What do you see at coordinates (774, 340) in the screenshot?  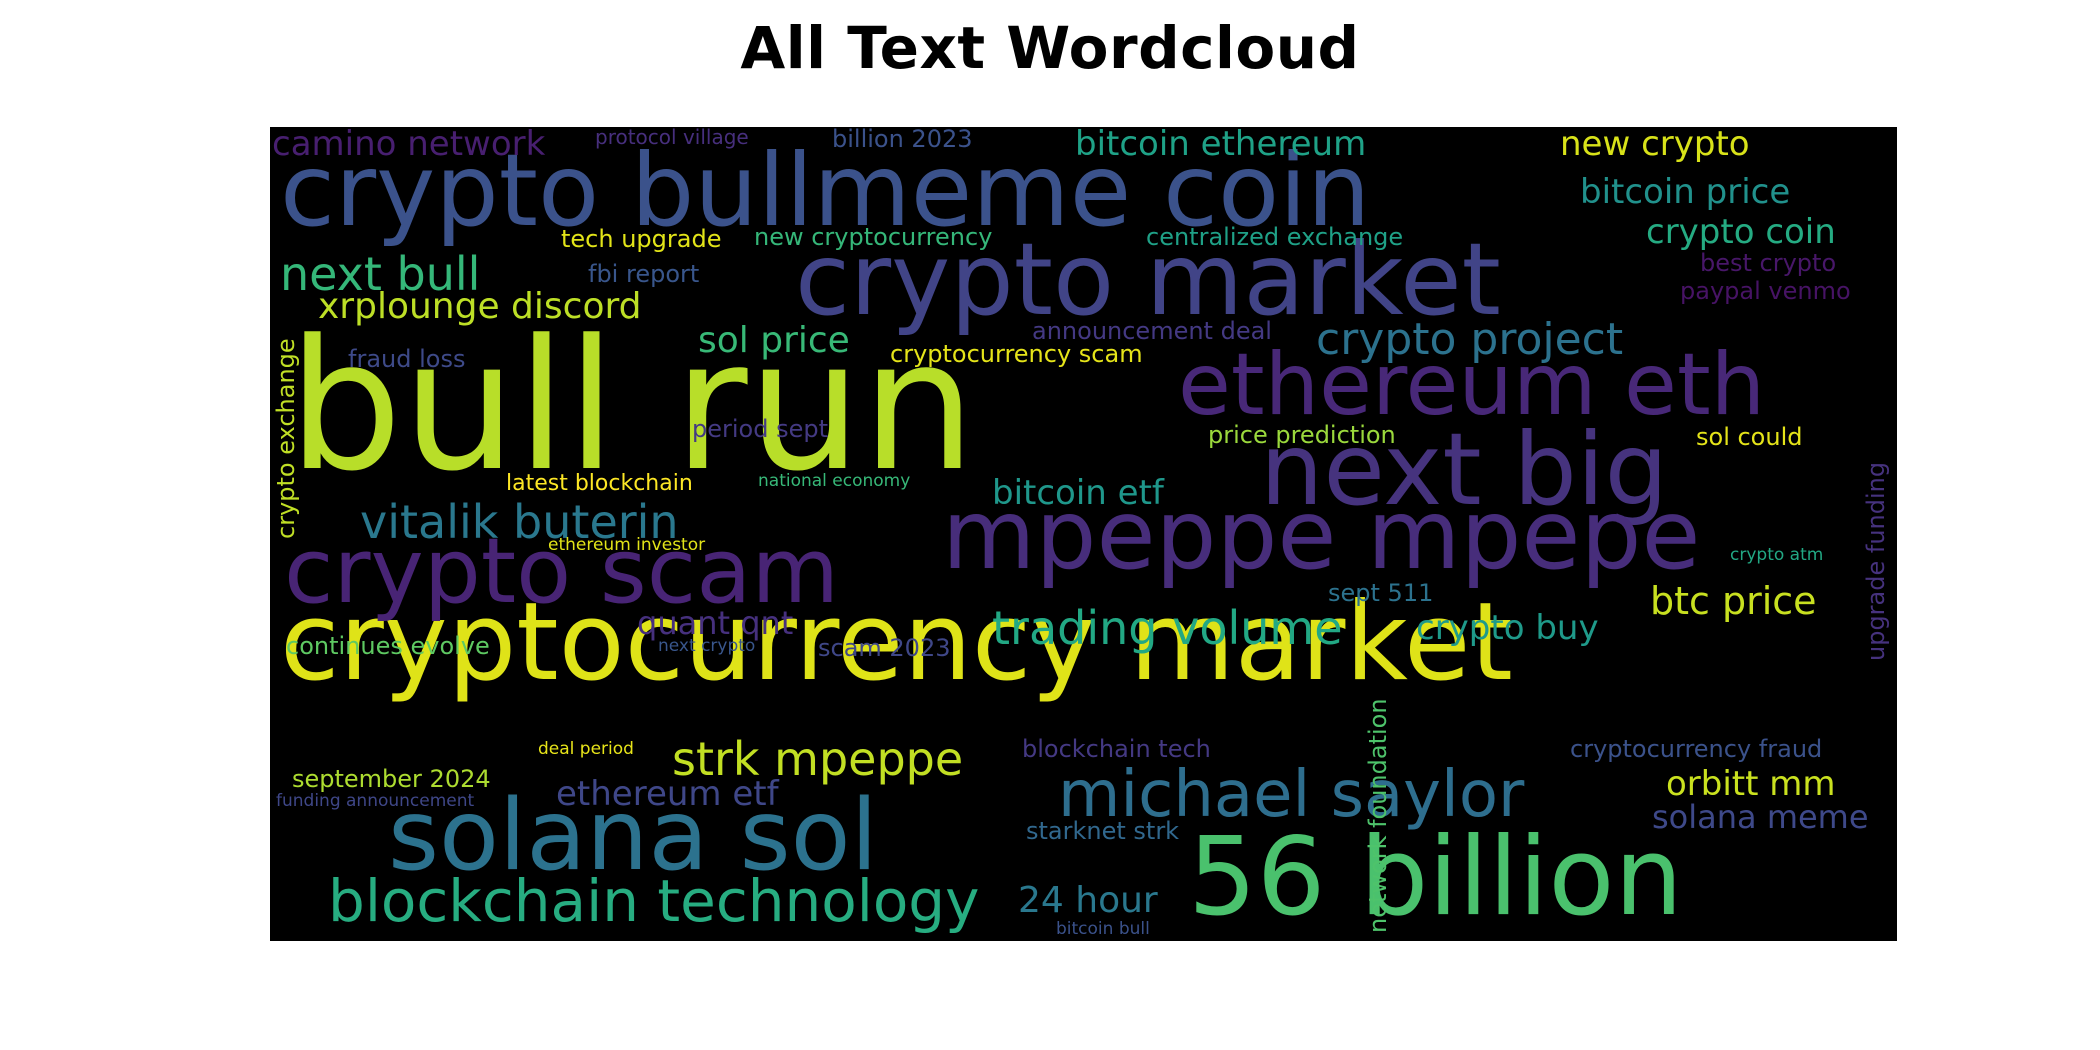 I see `word-sol-price: sol price` at bounding box center [774, 340].